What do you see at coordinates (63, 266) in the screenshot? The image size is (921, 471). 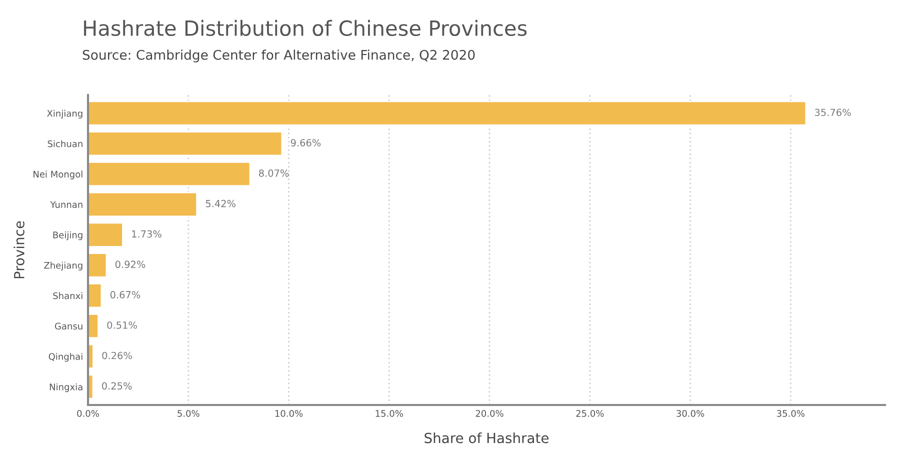 I see `y-tick-label: Zhejiang` at bounding box center [63, 266].